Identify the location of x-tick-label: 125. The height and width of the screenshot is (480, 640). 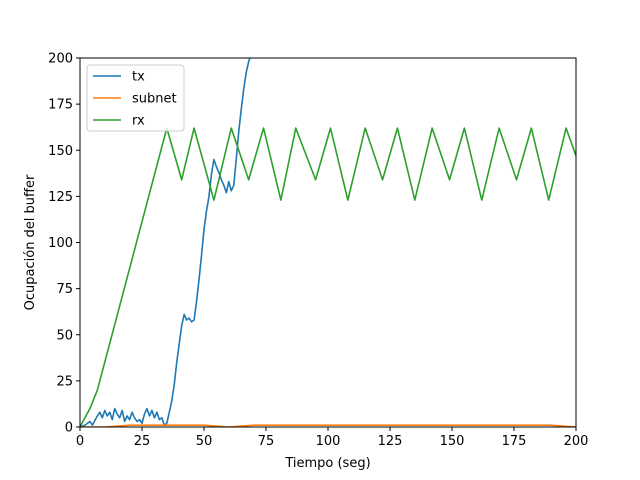
(390, 441).